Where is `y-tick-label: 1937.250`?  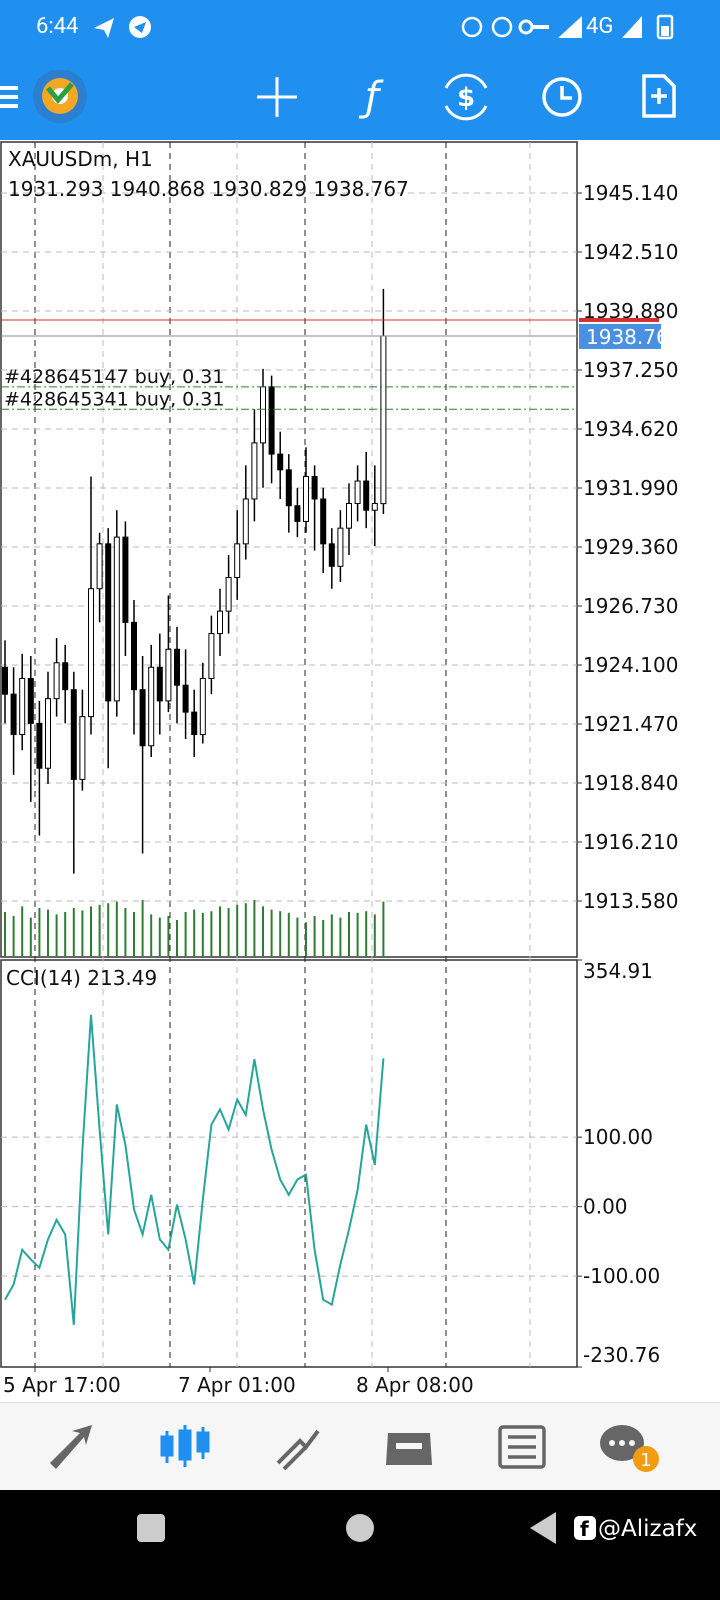 y-tick-label: 1937.250 is located at coordinates (630, 370).